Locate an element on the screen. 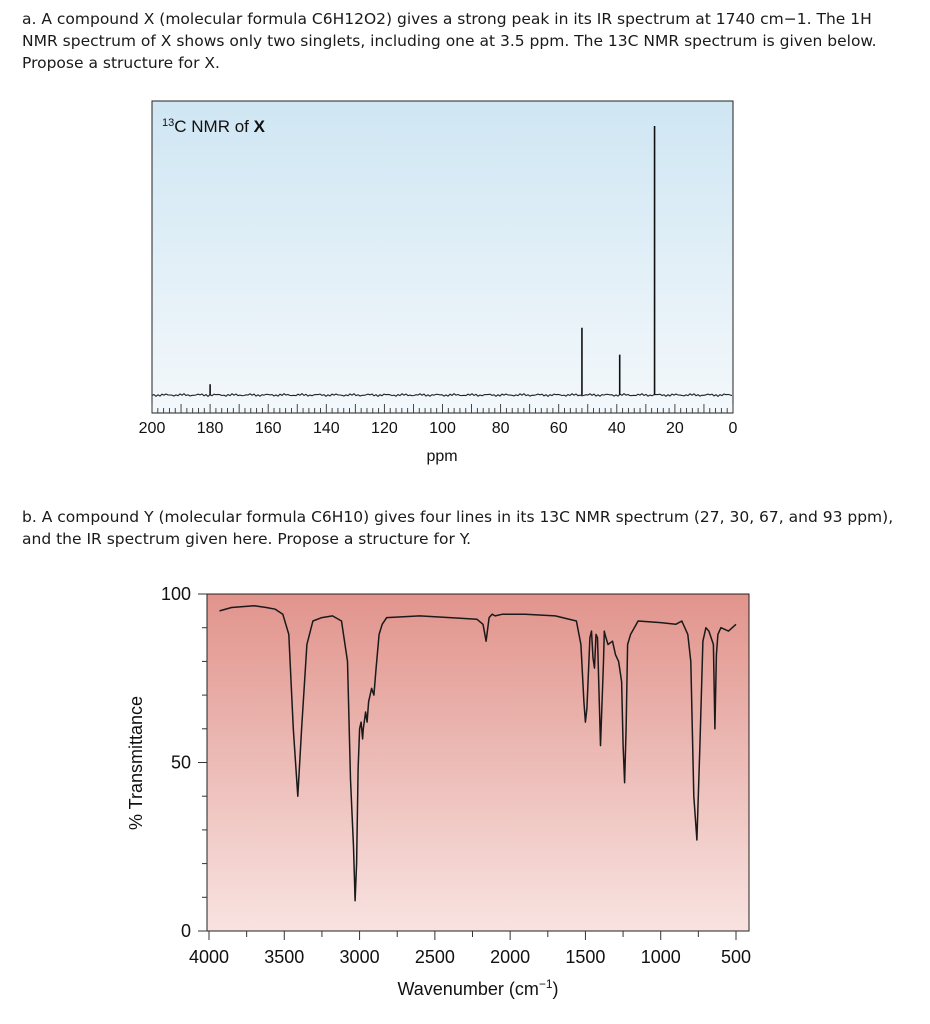 The height and width of the screenshot is (1024, 930). ir-y-tick-label: 50 is located at coordinates (181, 763).